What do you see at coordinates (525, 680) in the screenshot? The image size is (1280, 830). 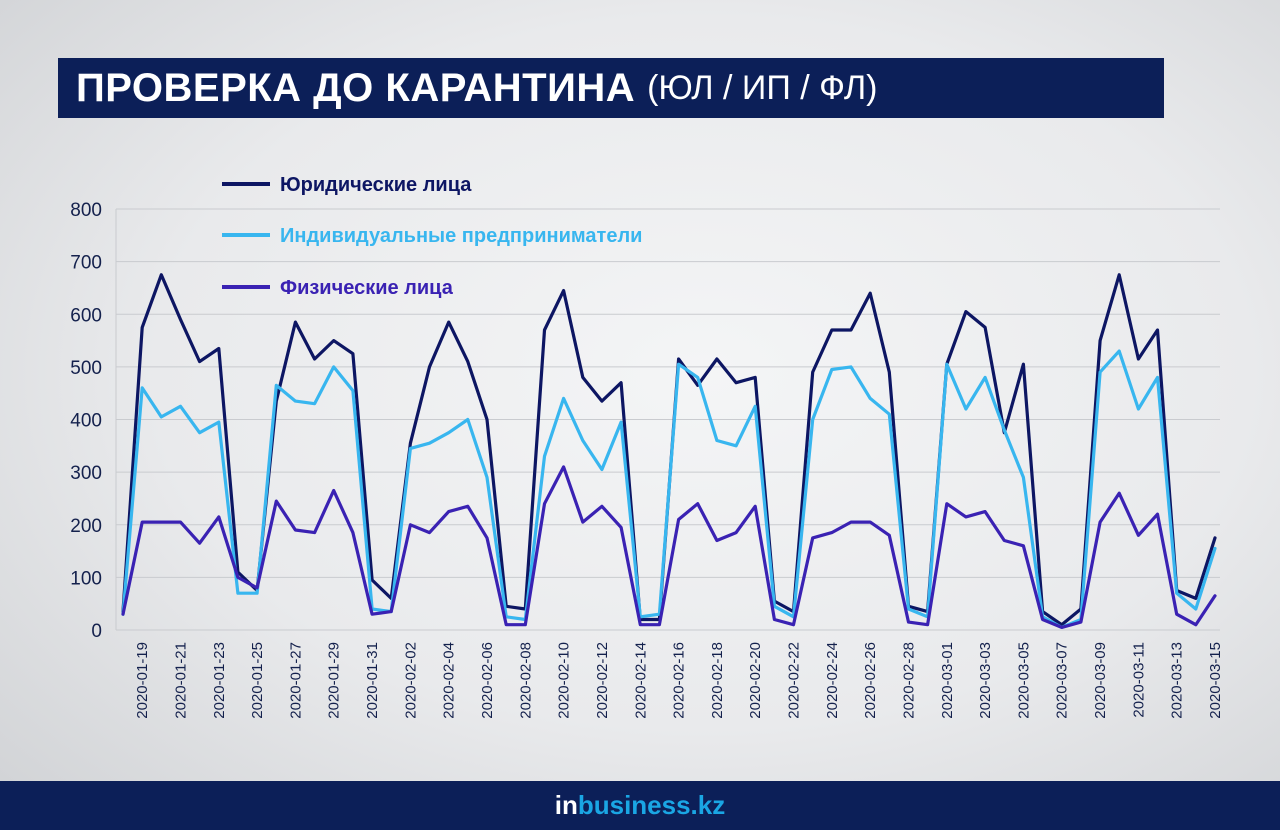 I see `x-tick-label: 2020-02-08` at bounding box center [525, 680].